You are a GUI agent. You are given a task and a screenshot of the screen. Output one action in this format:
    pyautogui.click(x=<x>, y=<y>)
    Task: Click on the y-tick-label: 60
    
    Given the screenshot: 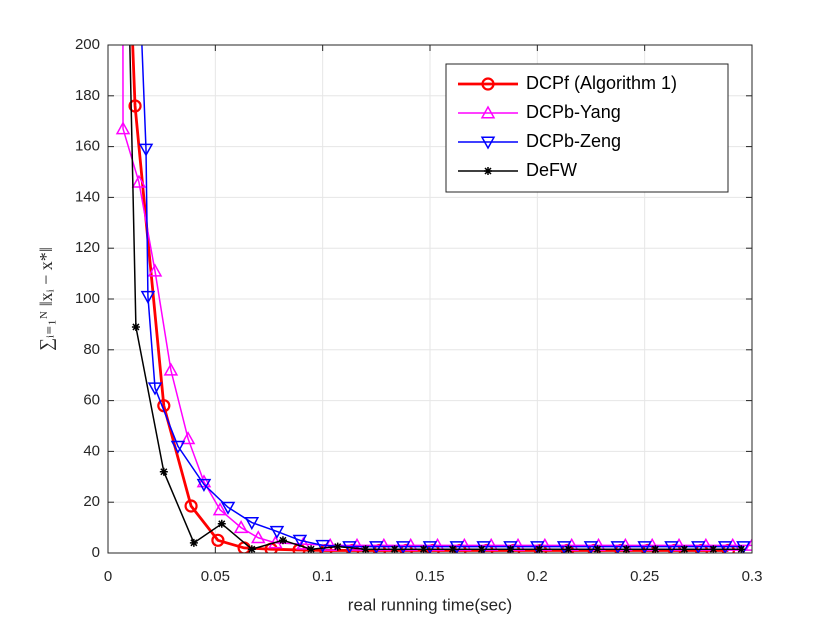 What is the action you would take?
    pyautogui.click(x=91, y=400)
    